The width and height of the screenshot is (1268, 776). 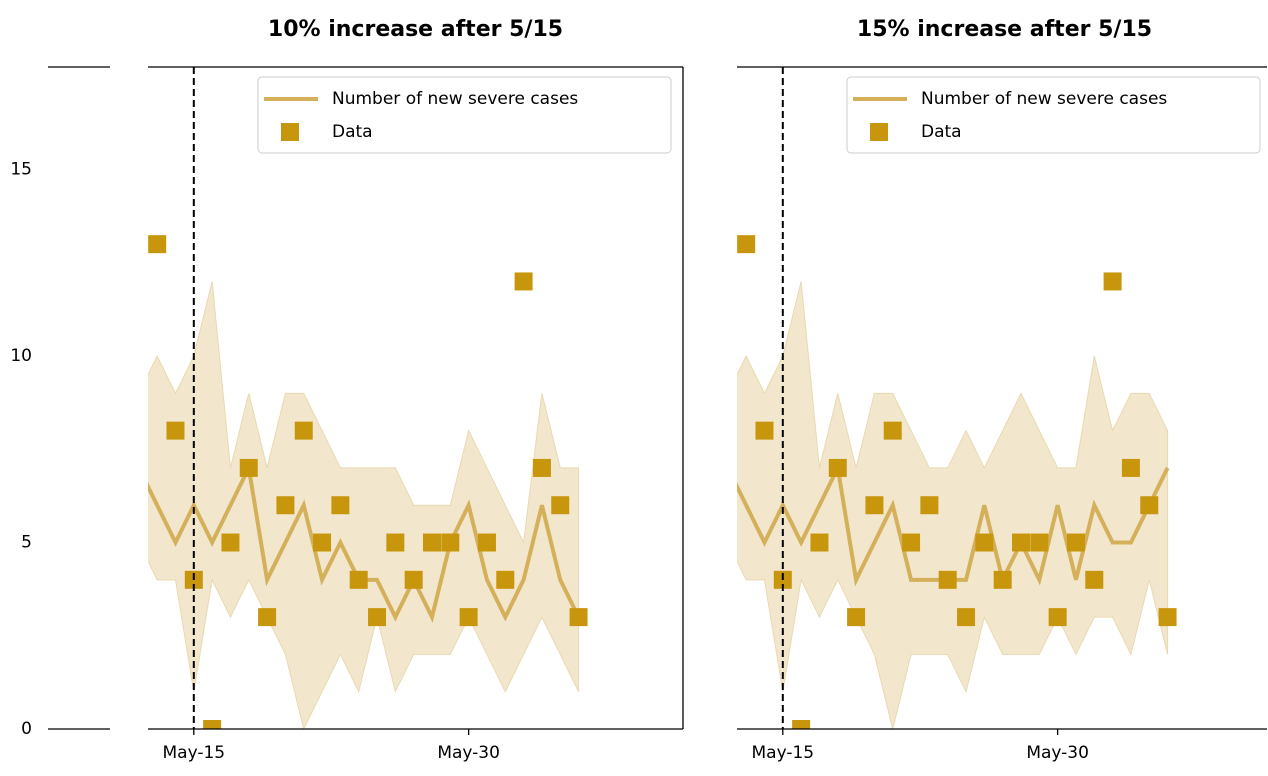 What do you see at coordinates (415, 29) in the screenshot?
I see `chart-title: 10% increase after 5/15` at bounding box center [415, 29].